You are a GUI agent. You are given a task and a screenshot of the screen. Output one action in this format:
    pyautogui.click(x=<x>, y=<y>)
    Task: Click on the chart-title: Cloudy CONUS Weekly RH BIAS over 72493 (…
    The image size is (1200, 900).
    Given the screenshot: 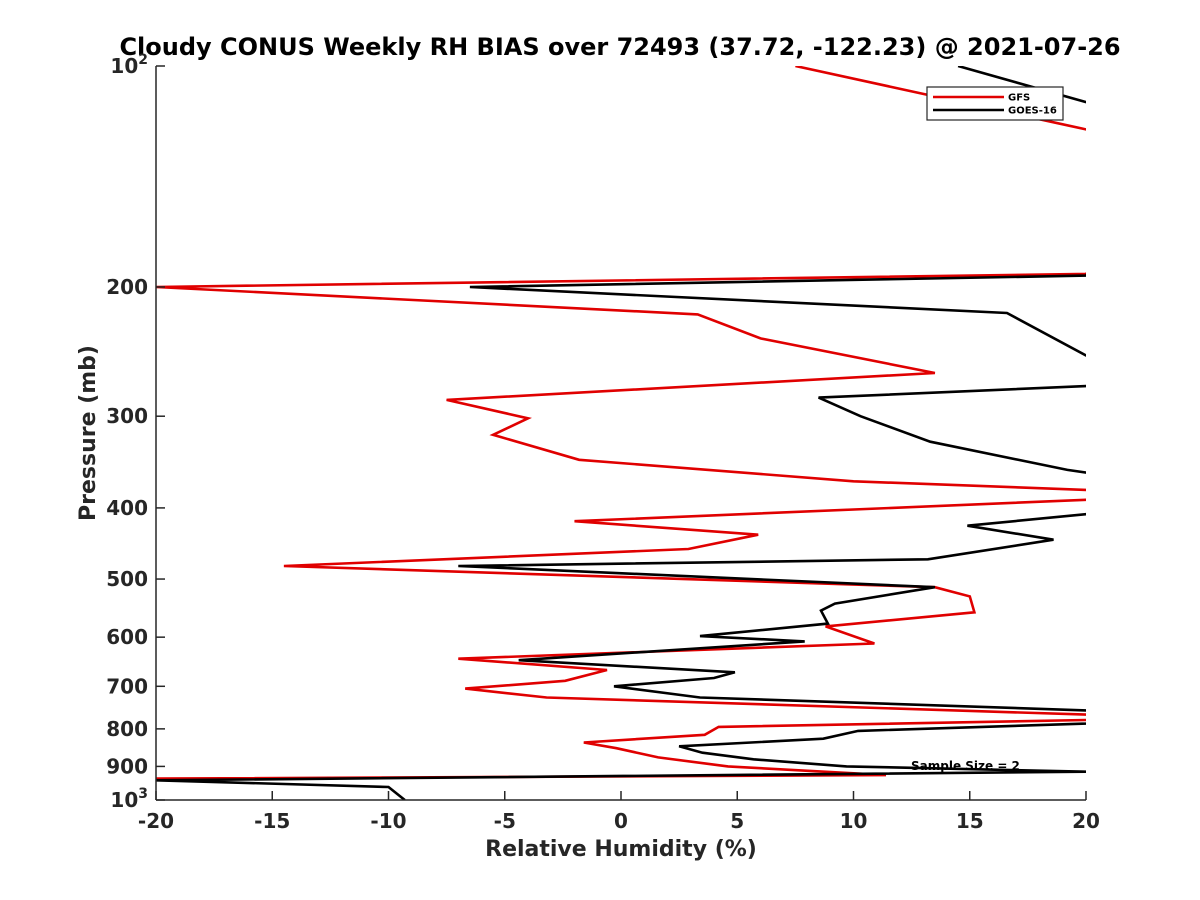 What is the action you would take?
    pyautogui.click(x=619, y=47)
    